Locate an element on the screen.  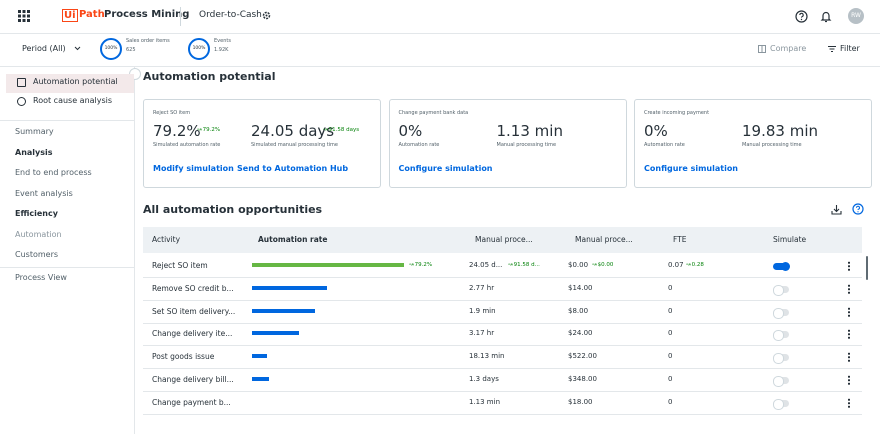
nav-item: Analysis is located at coordinates (34, 152).